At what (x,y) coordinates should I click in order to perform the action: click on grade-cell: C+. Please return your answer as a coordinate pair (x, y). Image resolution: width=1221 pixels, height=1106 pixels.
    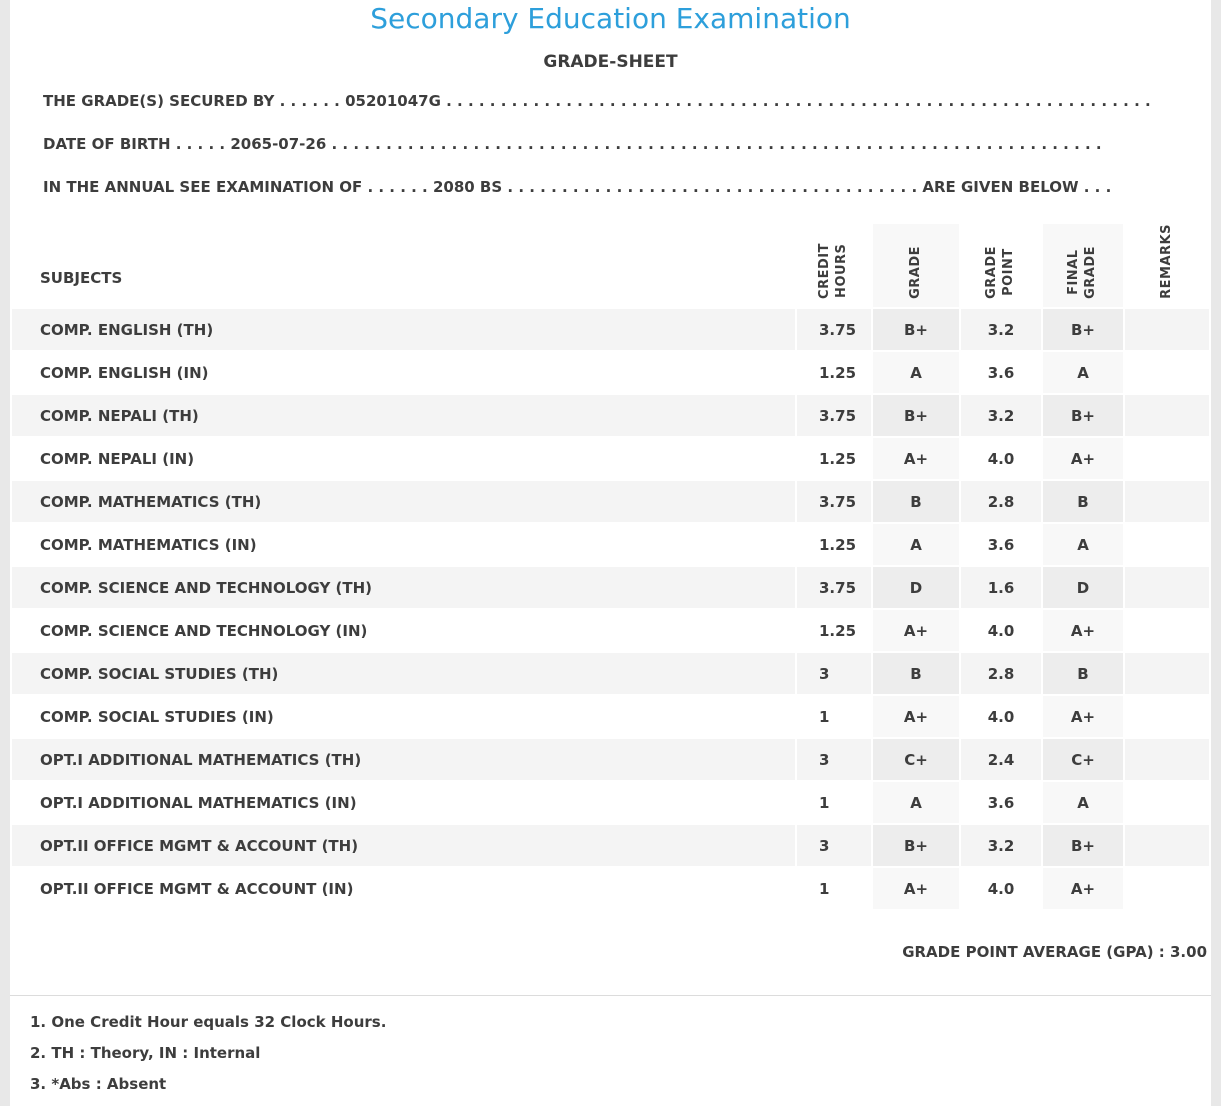
    Looking at the image, I should click on (916, 759).